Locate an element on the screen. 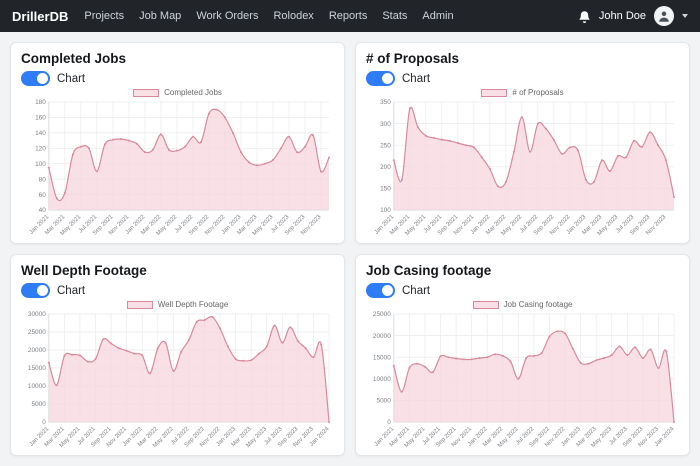 This screenshot has height=466, width=700. card-title: Well Depth Footage is located at coordinates (84, 270).